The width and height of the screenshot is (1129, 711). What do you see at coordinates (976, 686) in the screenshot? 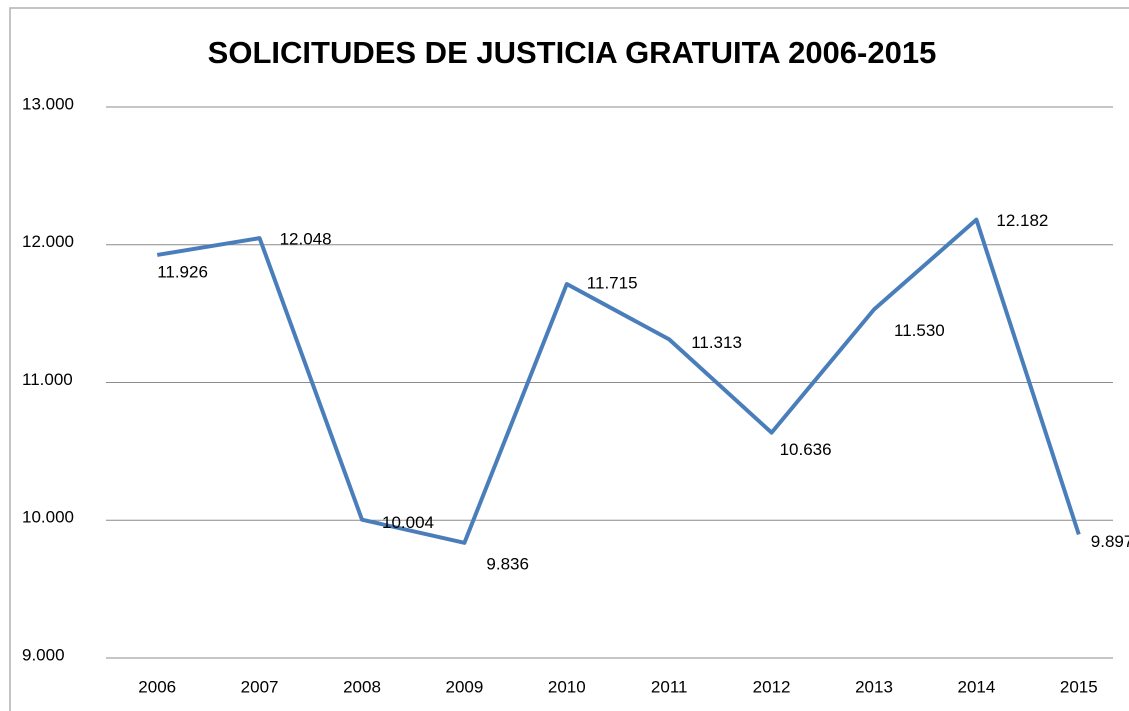
I see `x-tick-label: 2014` at bounding box center [976, 686].